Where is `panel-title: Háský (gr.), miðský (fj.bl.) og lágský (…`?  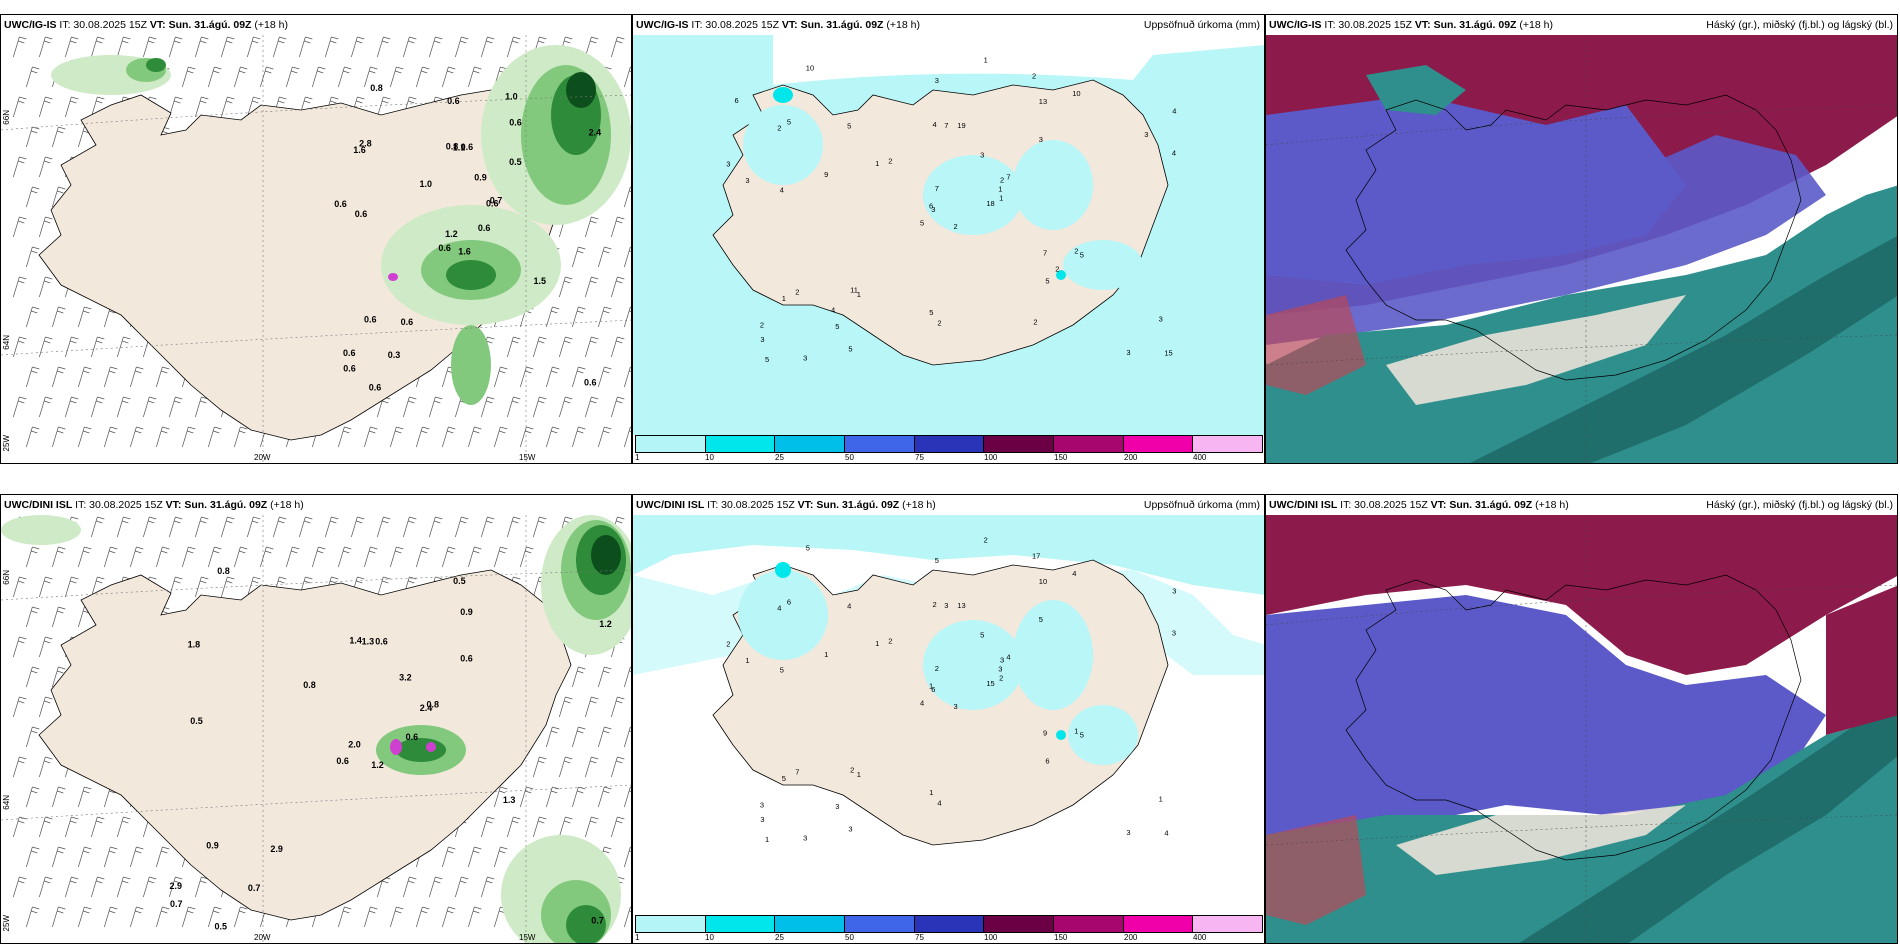 panel-title: Háský (gr.), miðský (fj.bl.) og lágský (… is located at coordinates (1799, 25).